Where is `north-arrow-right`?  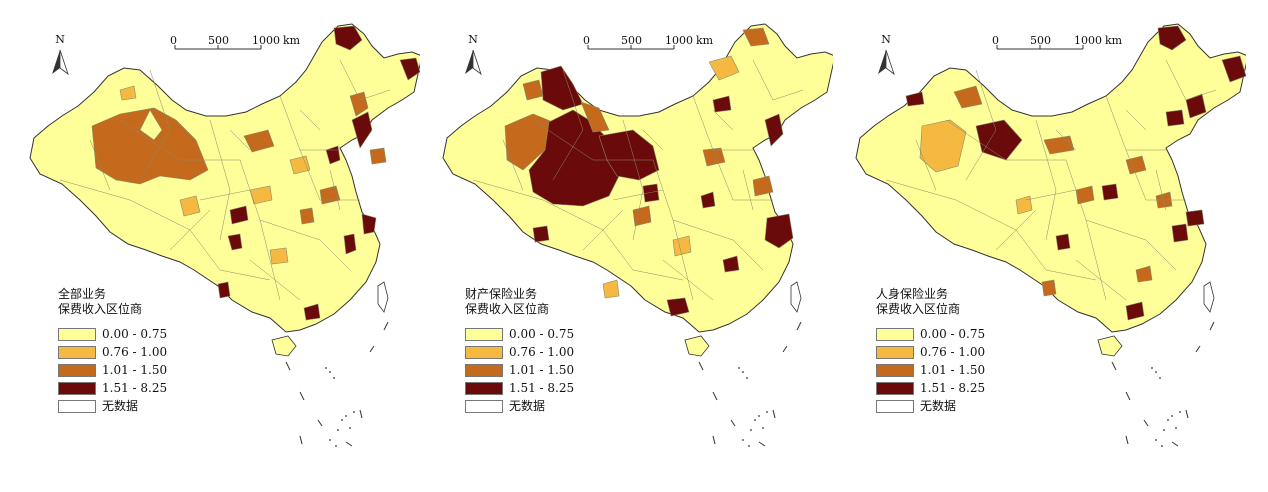 north-arrow-right is located at coordinates (477, 62).